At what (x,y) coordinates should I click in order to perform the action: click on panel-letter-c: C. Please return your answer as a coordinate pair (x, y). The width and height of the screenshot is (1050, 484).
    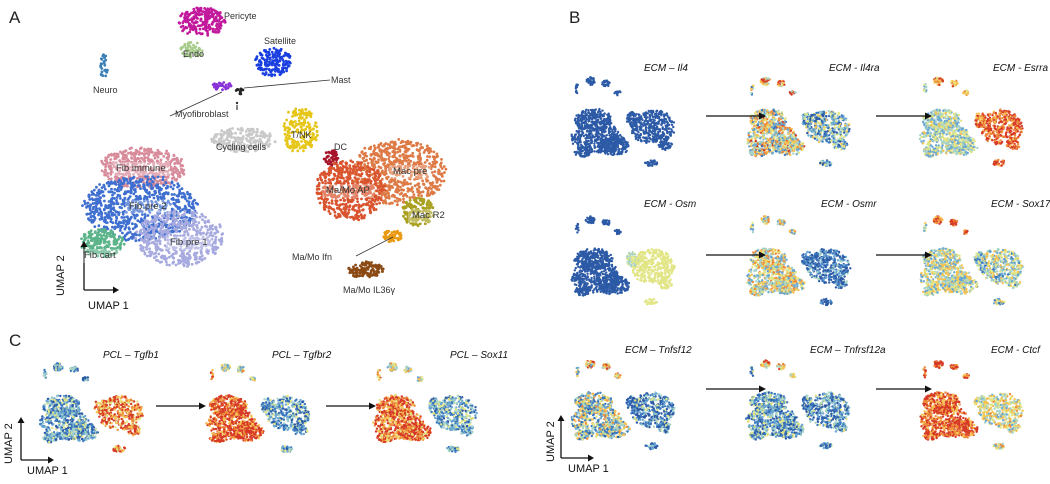
    Looking at the image, I should click on (15, 340).